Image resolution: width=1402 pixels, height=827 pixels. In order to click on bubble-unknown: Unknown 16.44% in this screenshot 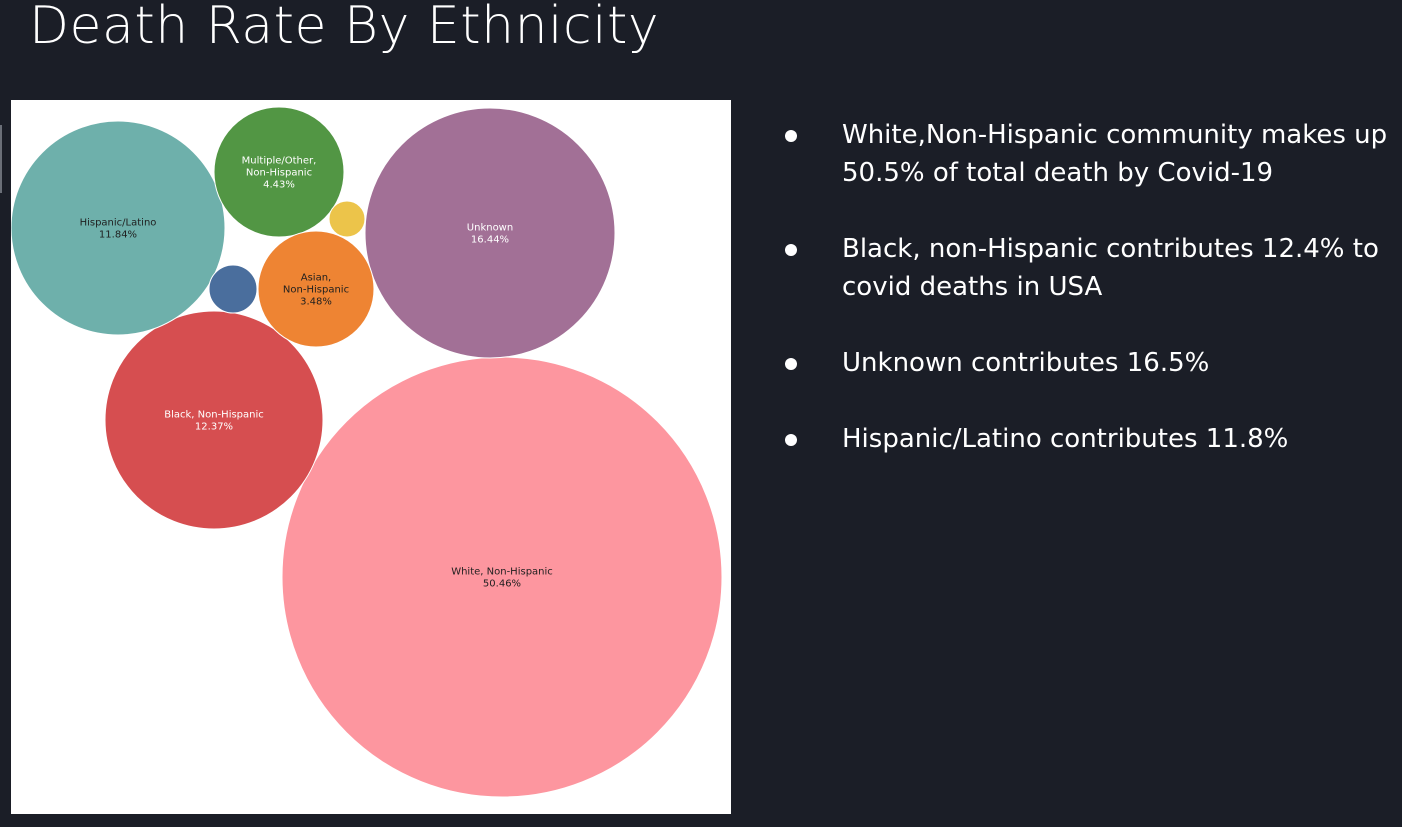, I will do `click(490, 233)`.